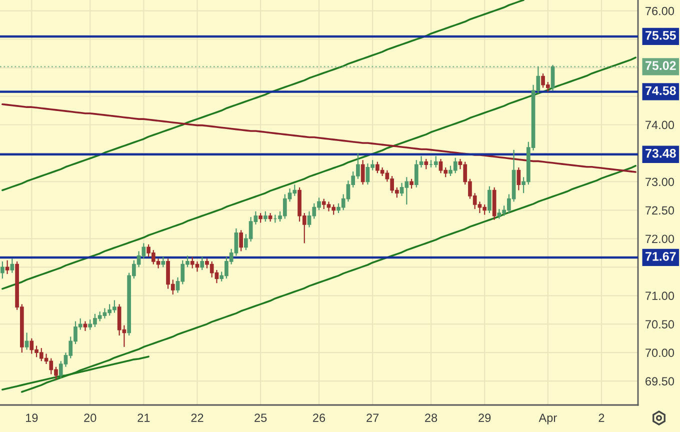  What do you see at coordinates (660, 182) in the screenshot?
I see `y-tick-label: 73.00` at bounding box center [660, 182].